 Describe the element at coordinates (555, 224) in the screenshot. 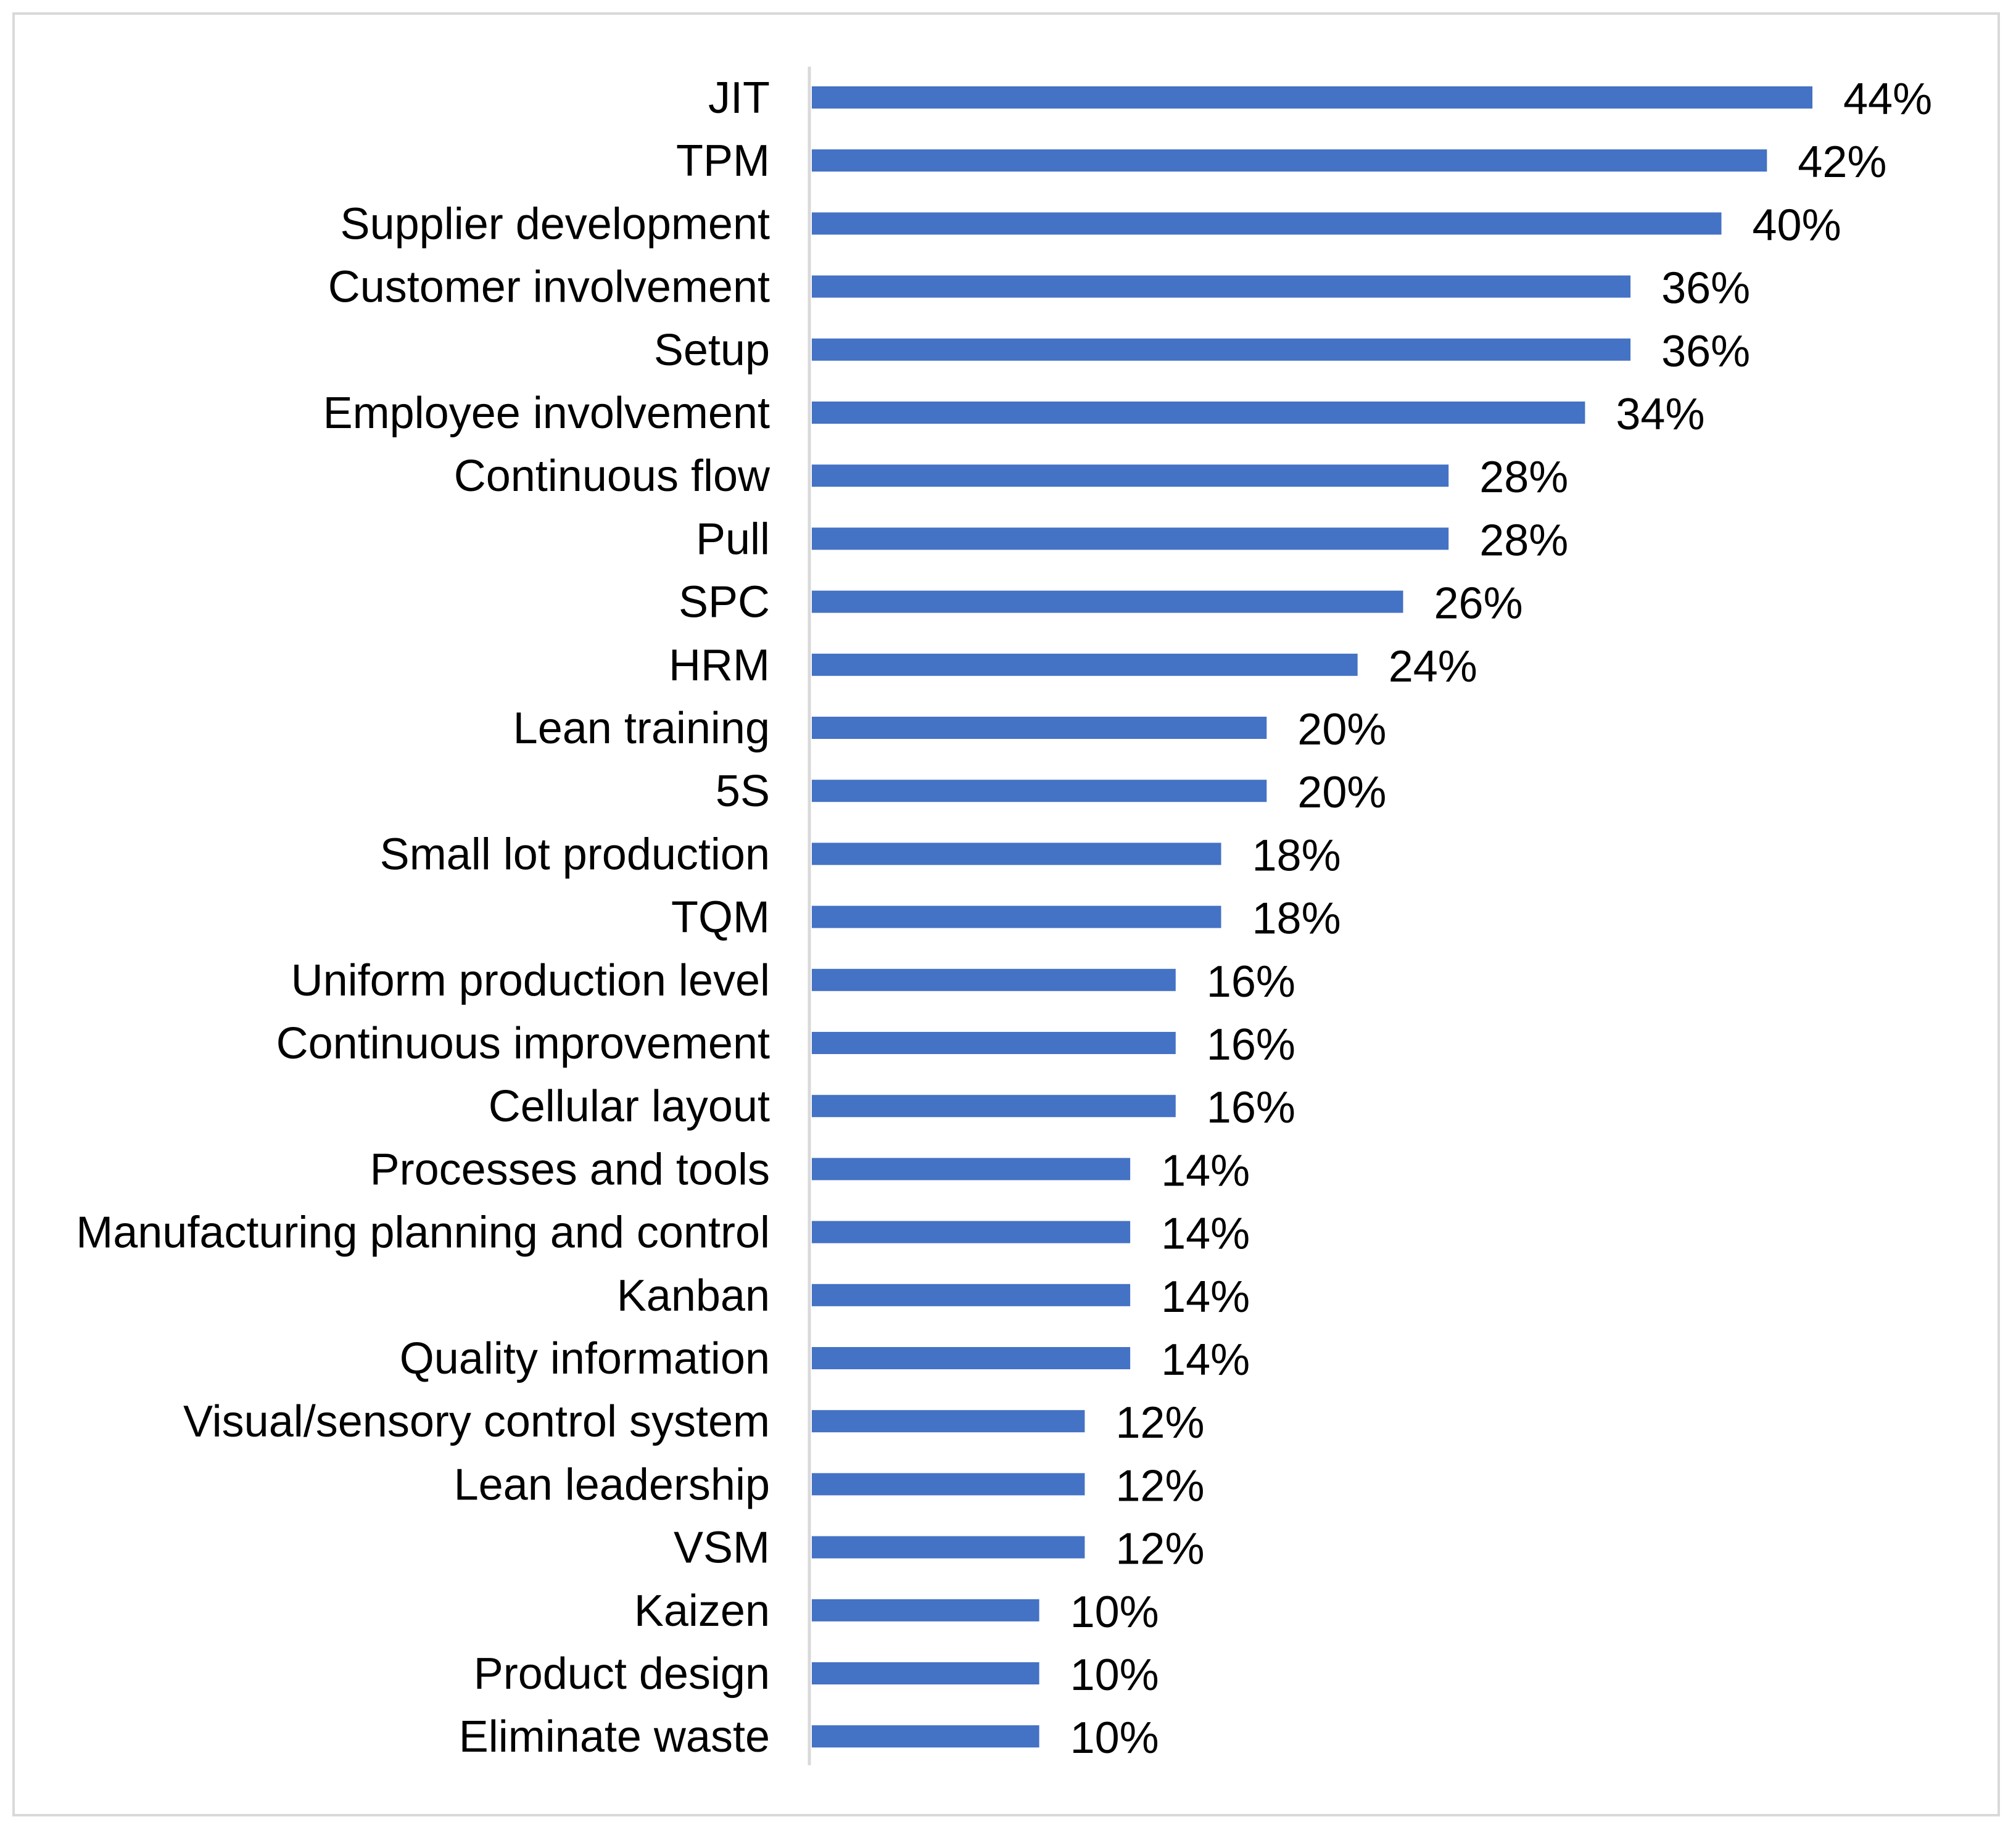

I see `category-label: Supplier development` at that location.